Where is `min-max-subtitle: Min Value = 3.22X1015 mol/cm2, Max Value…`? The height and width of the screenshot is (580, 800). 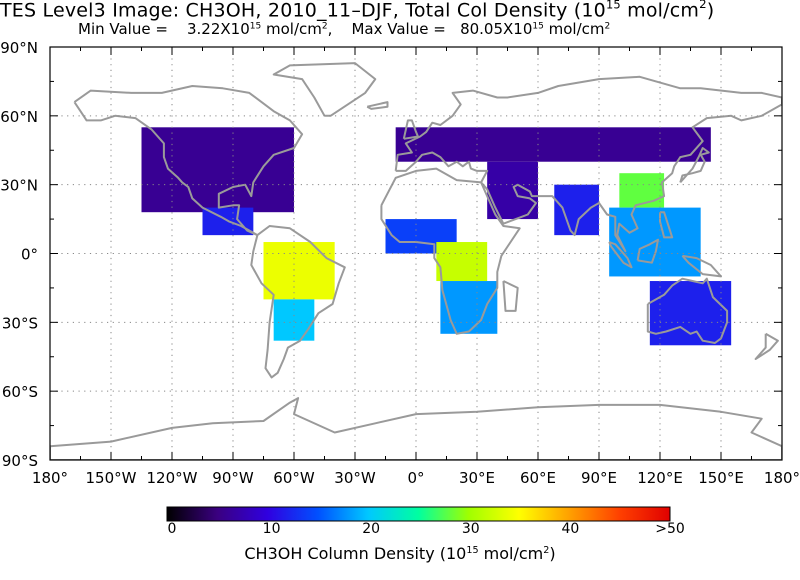 min-max-subtitle: Min Value = 3.22X1015 mol/cm2, Max Value… is located at coordinates (344, 29).